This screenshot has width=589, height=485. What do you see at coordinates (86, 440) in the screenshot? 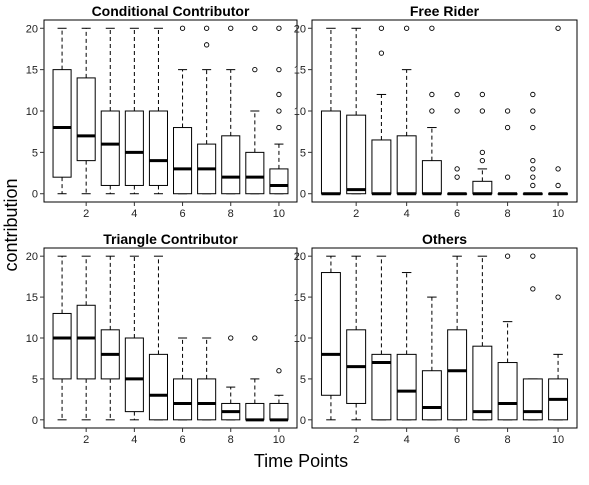
I see `x-tick-label: 2` at bounding box center [86, 440].